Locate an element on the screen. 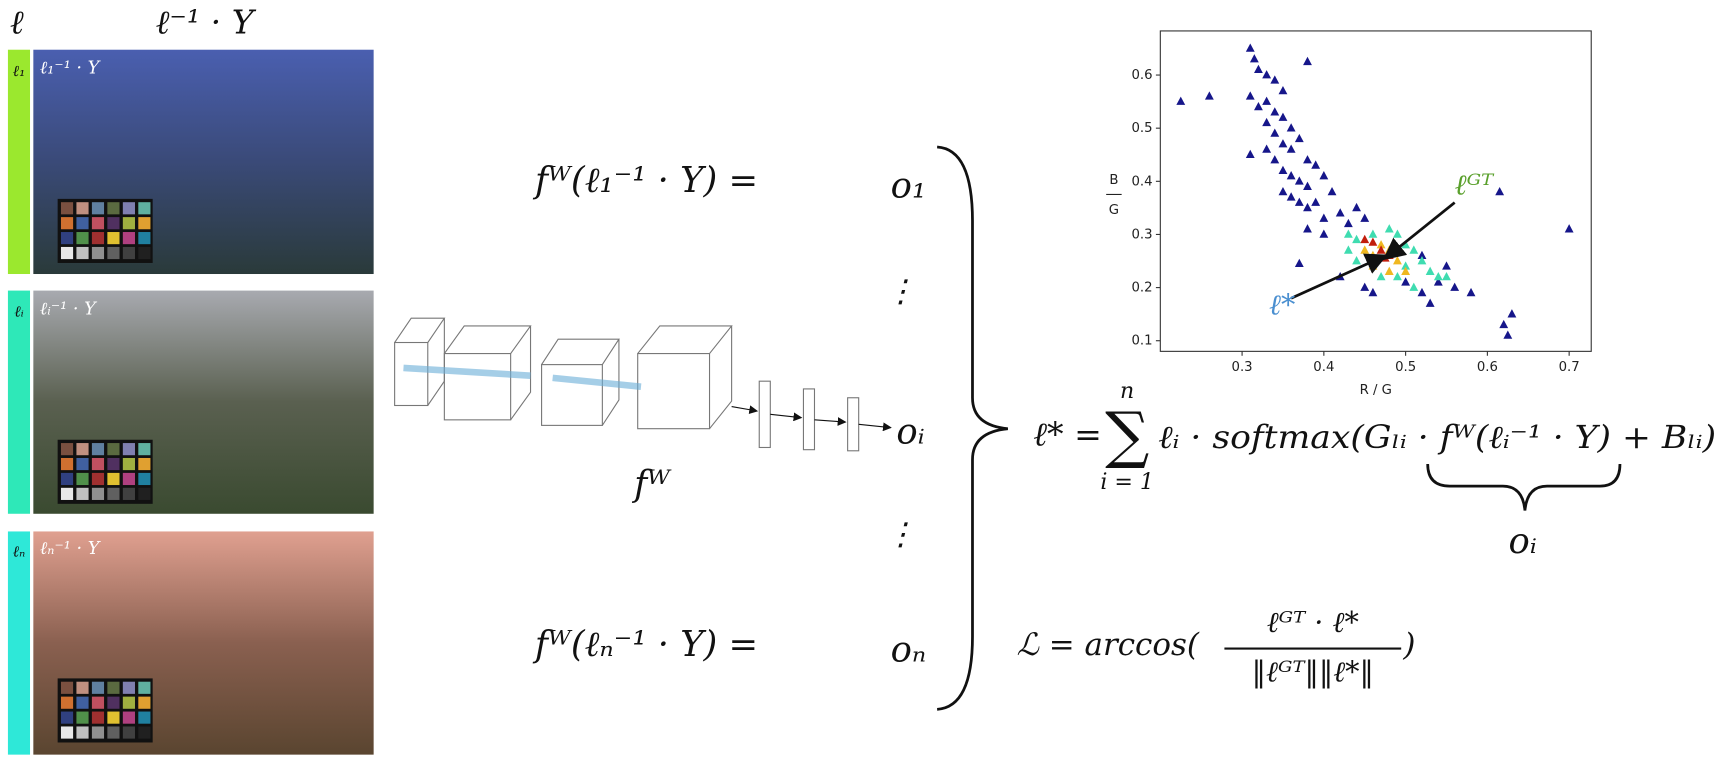  y-tick-label: 0.5 is located at coordinates (1142, 128).